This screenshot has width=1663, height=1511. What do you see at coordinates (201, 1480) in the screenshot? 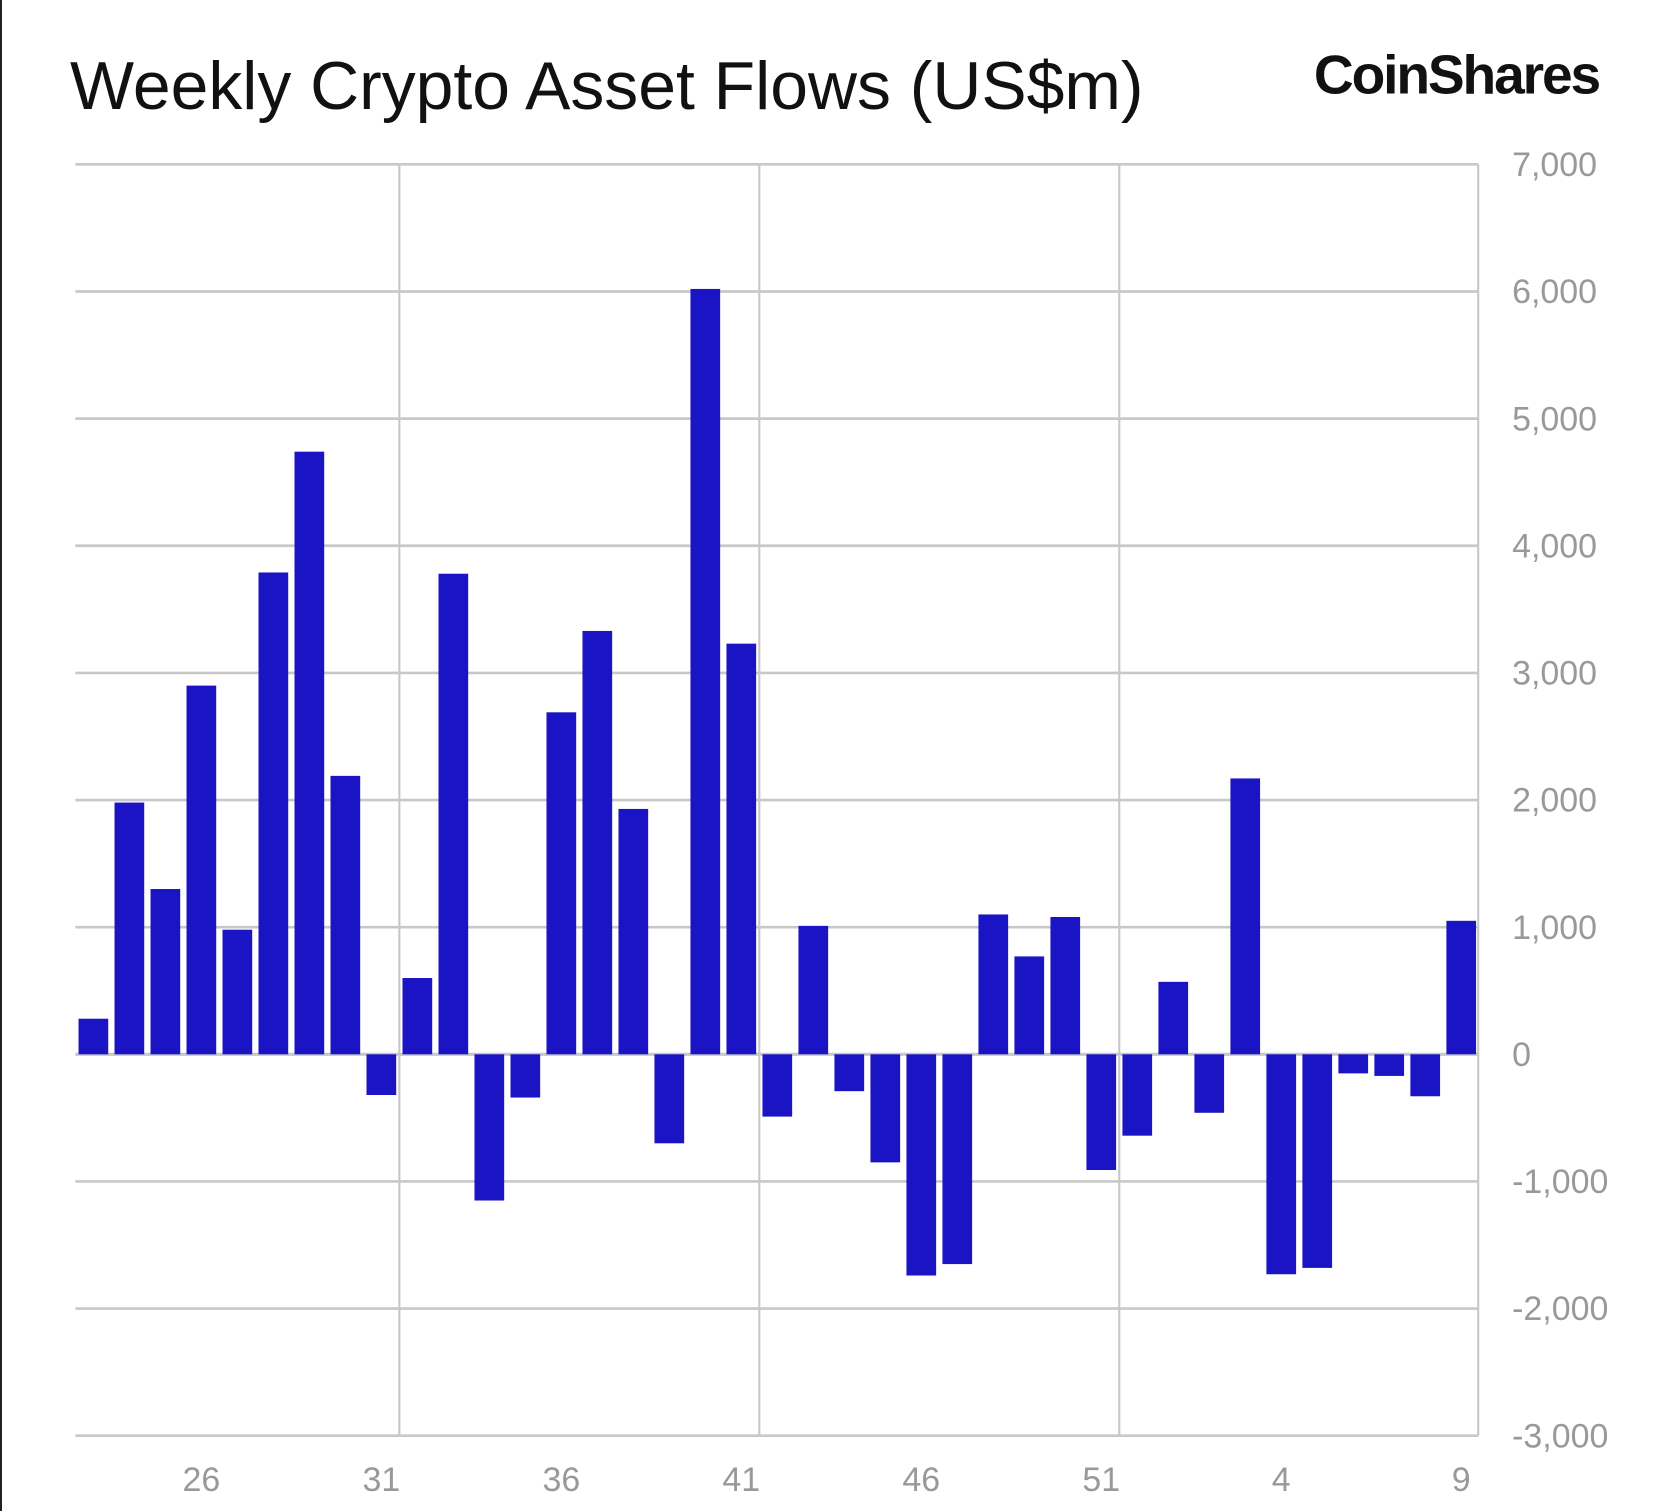
I see `x-tick-label: 26` at bounding box center [201, 1480].